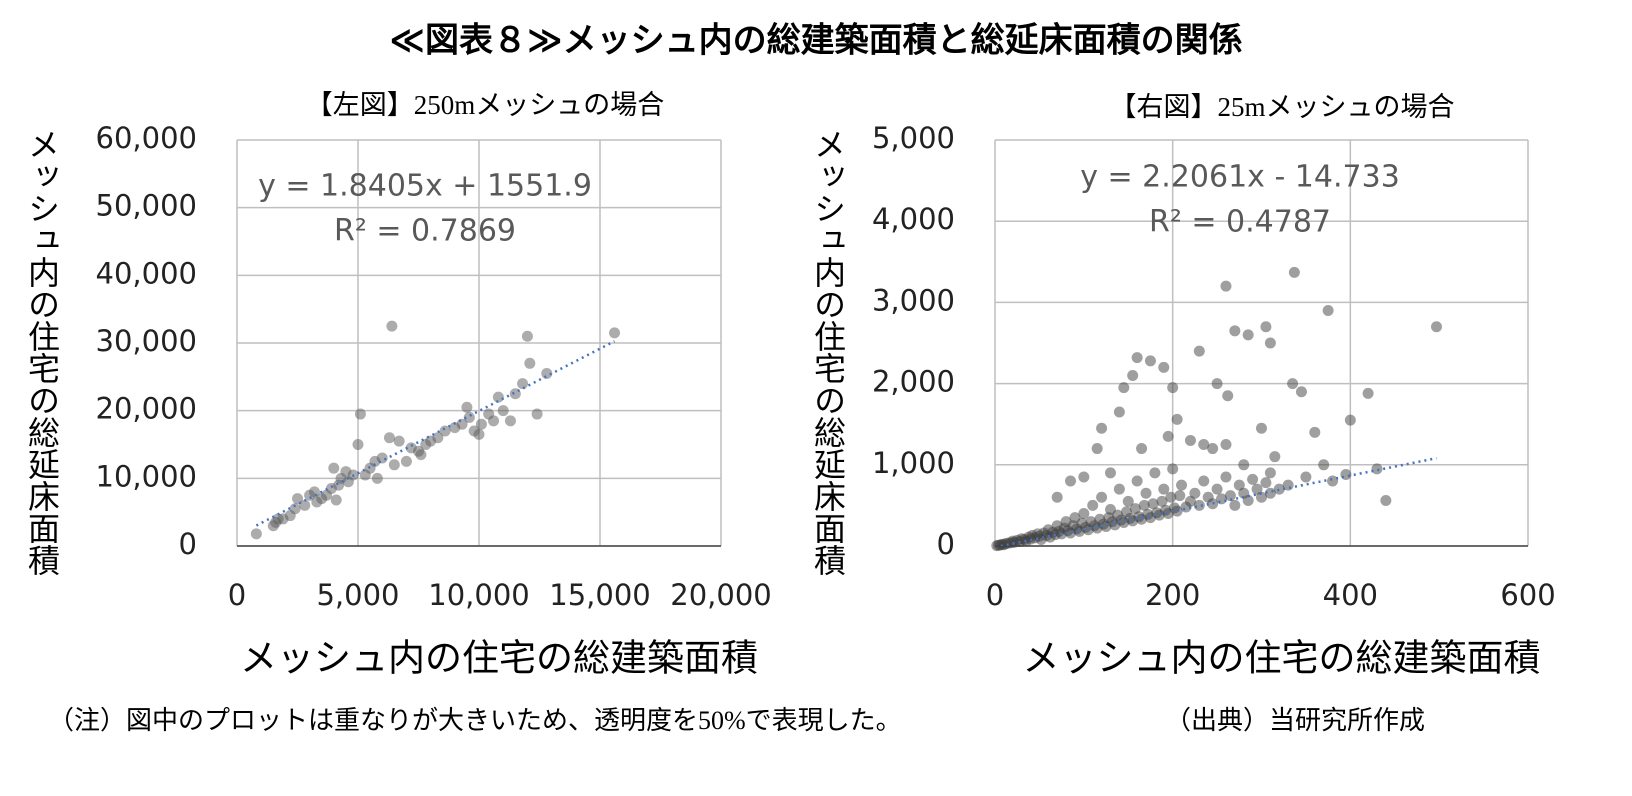 The image size is (1632, 796). Describe the element at coordinates (1240, 222) in the screenshot. I see `annotation: R² = 0.4787` at that location.